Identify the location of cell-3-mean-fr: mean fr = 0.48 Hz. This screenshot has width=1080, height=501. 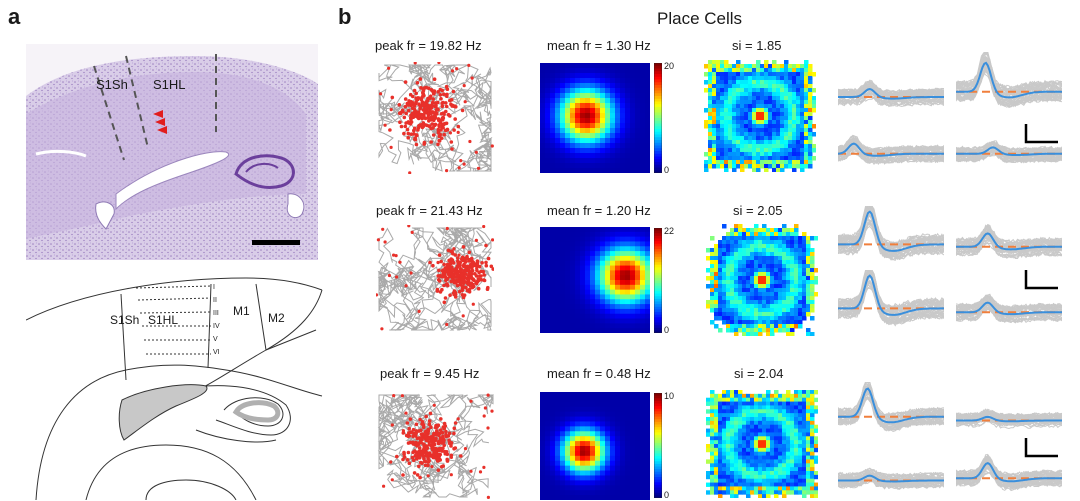
(599, 373).